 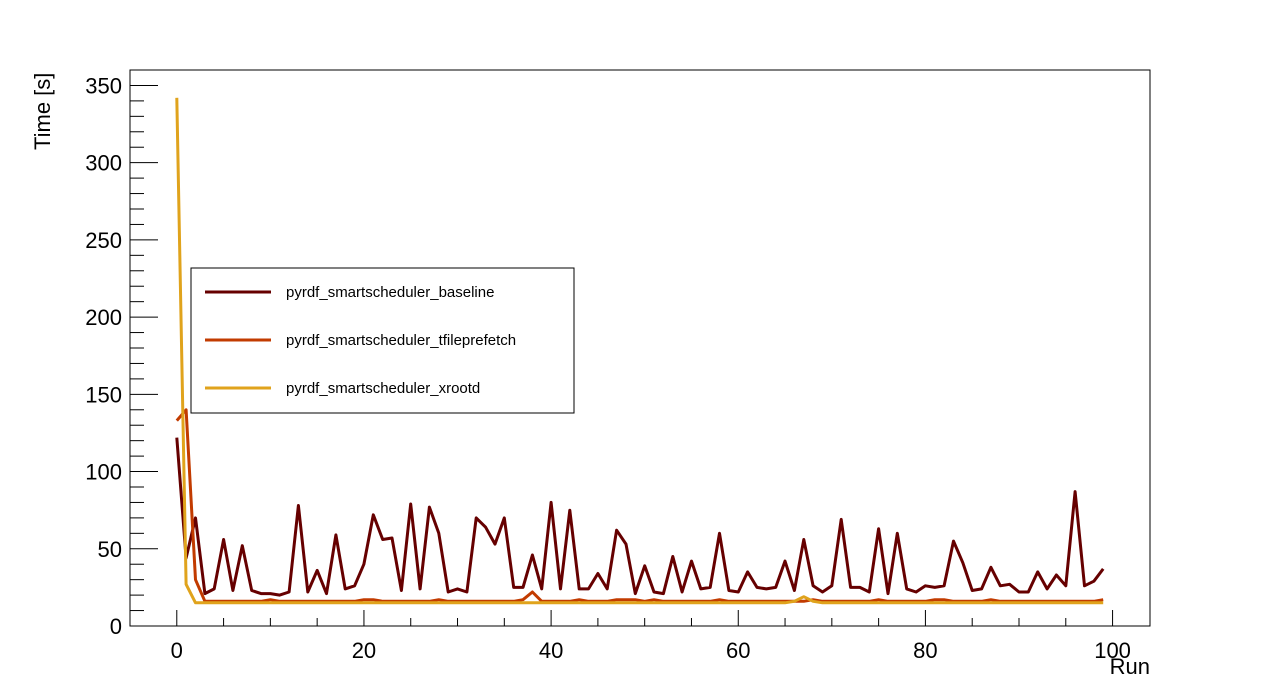 What do you see at coordinates (42, 111) in the screenshot?
I see `y-axis-title: Time [s]` at bounding box center [42, 111].